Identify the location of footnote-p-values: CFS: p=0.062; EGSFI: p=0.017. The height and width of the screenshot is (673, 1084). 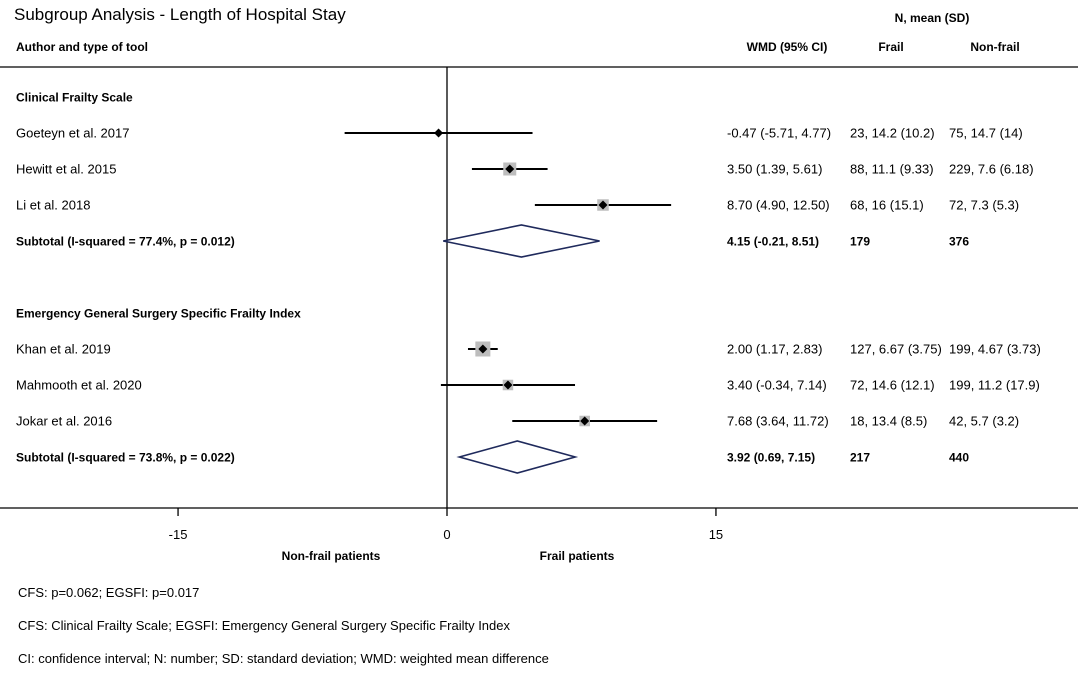
(109, 592).